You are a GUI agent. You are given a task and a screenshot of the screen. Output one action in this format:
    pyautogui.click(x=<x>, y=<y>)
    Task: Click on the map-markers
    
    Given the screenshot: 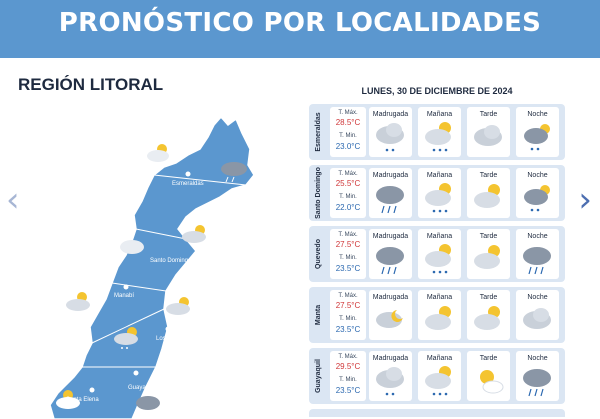 What is the action you would take?
    pyautogui.click(x=147, y=282)
    